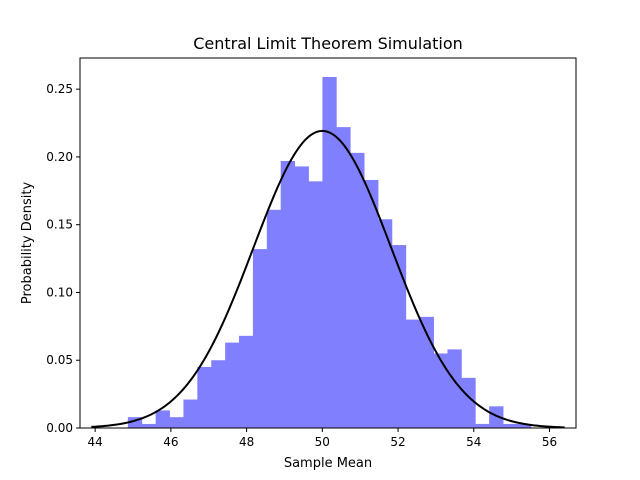  Describe the element at coordinates (549, 442) in the screenshot. I see `x-tick-label: 56` at that location.